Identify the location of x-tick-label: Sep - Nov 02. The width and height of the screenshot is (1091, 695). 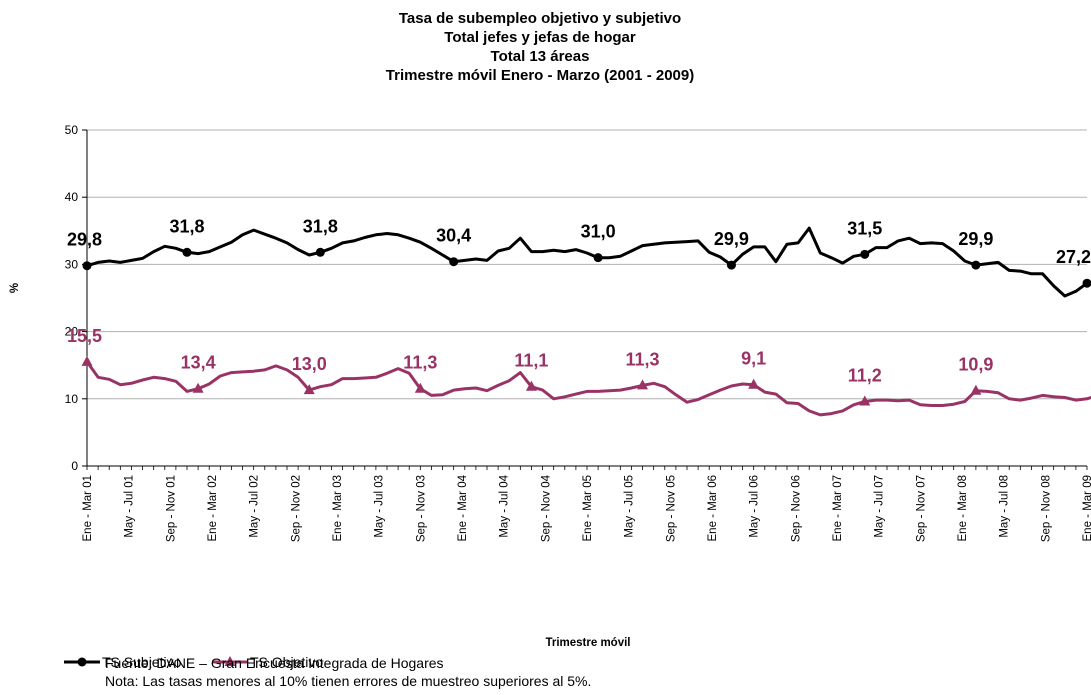
(296, 508).